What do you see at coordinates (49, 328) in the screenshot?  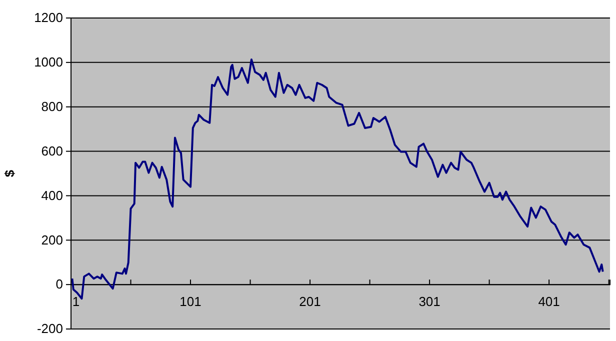 I see `y-tick-label: -200` at bounding box center [49, 328].